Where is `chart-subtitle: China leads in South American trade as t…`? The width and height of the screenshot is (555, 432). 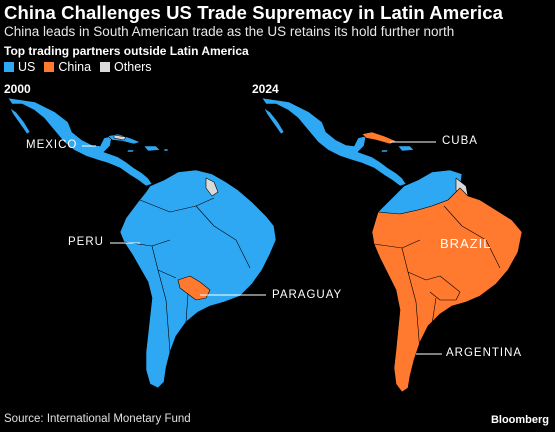 chart-subtitle: China leads in South American trade as t… is located at coordinates (229, 31).